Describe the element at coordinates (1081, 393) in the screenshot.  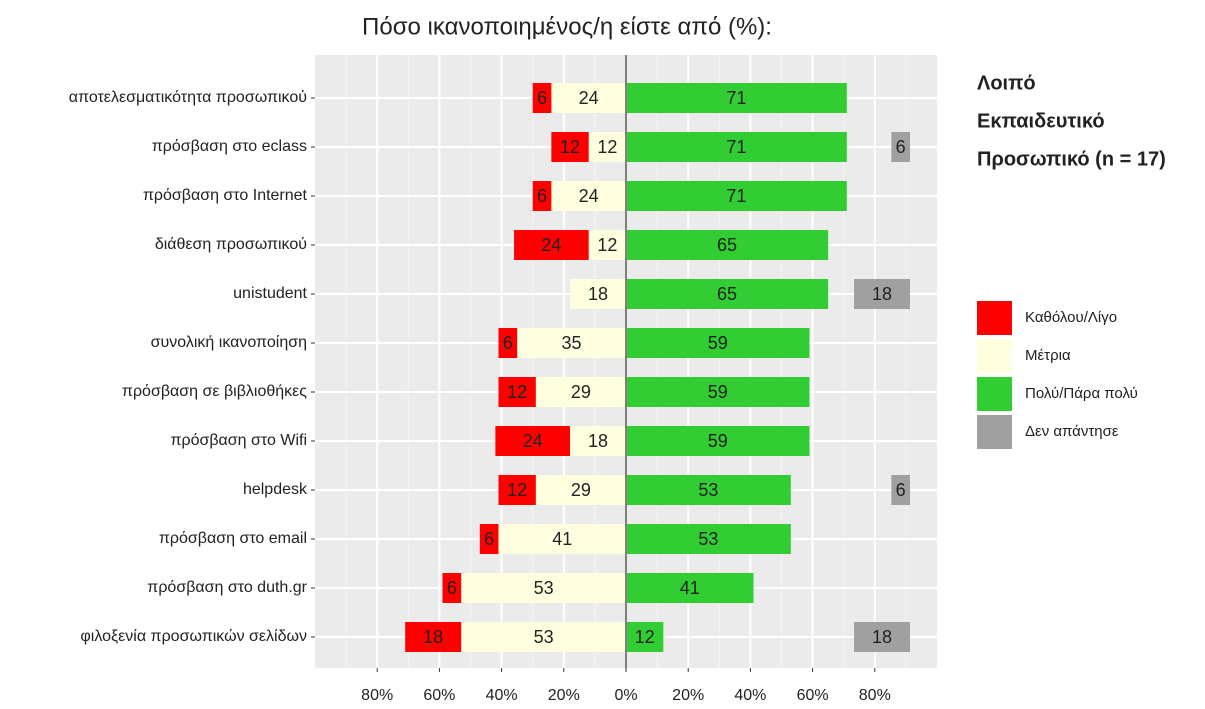
I see `legend-label: Πολύ/Πάρα πολύ` at that location.